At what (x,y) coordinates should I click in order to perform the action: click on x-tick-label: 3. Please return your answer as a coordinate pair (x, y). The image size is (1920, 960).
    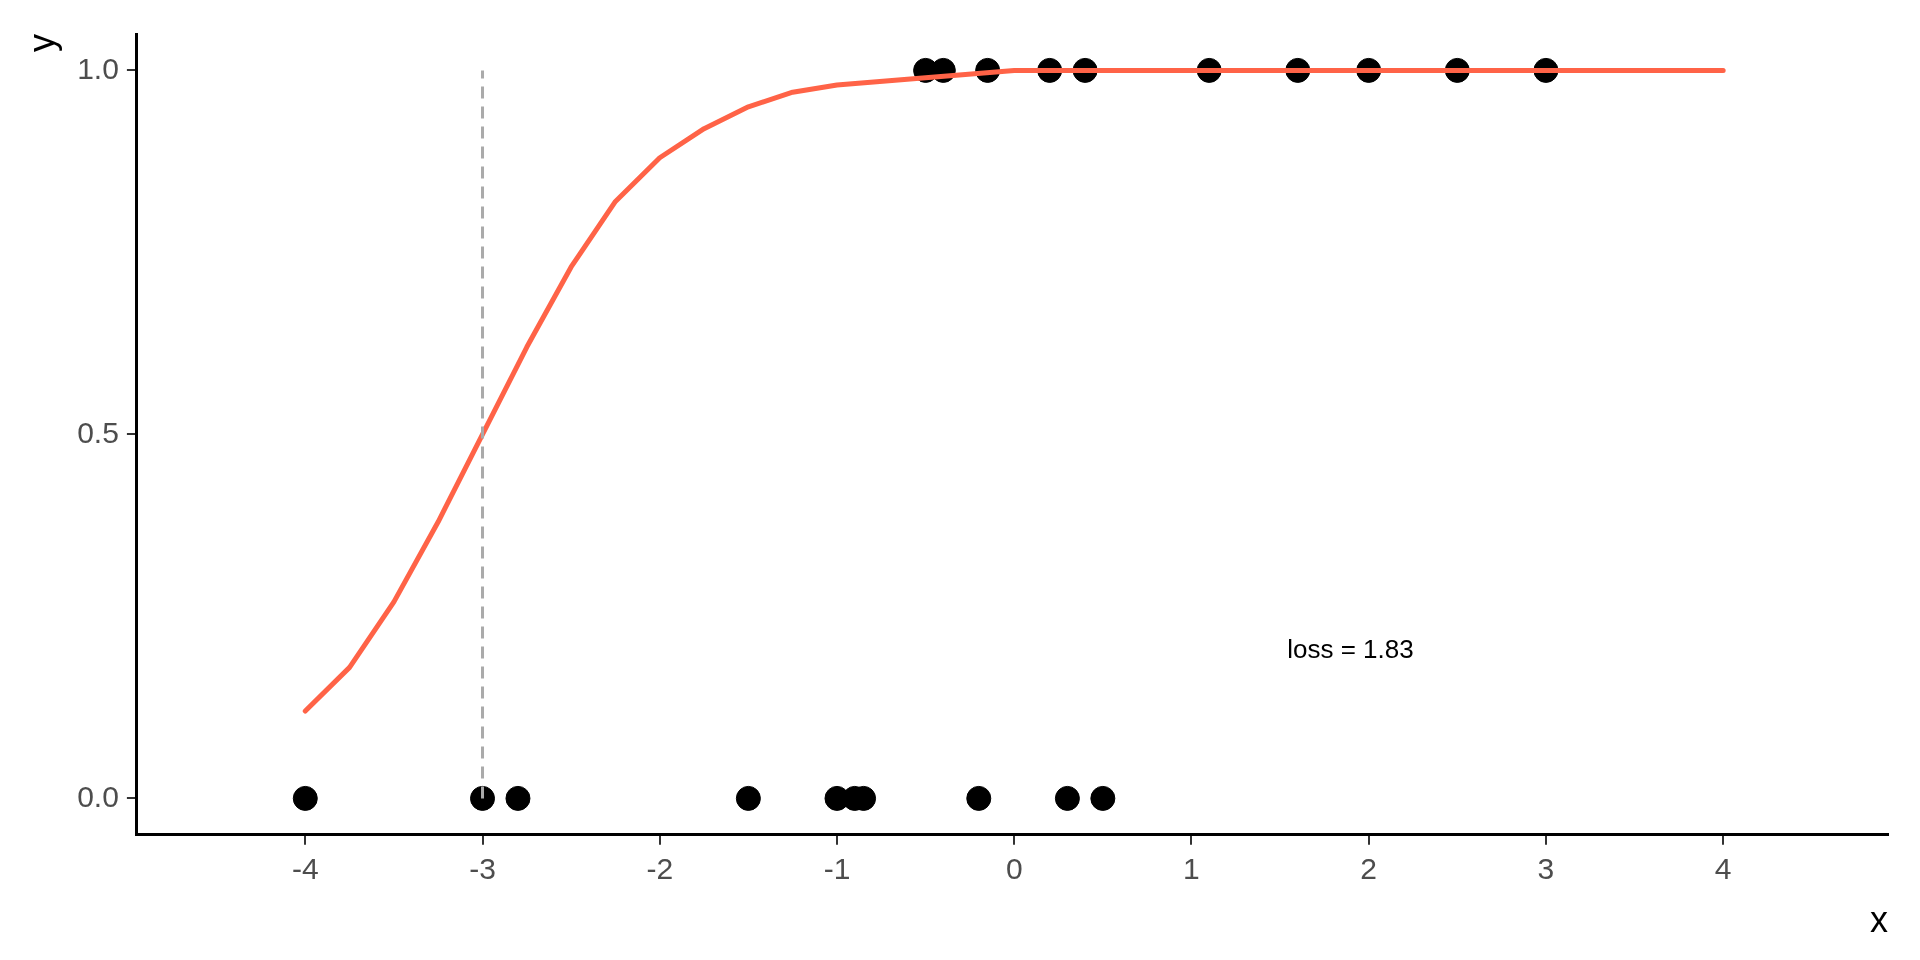
    Looking at the image, I should click on (1546, 869).